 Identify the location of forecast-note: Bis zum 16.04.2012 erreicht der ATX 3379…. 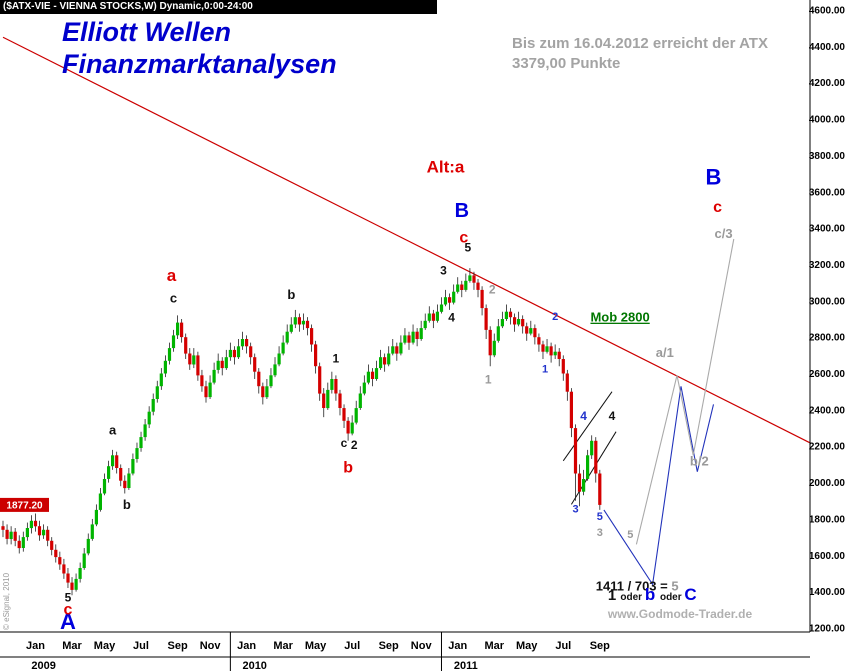
(640, 54).